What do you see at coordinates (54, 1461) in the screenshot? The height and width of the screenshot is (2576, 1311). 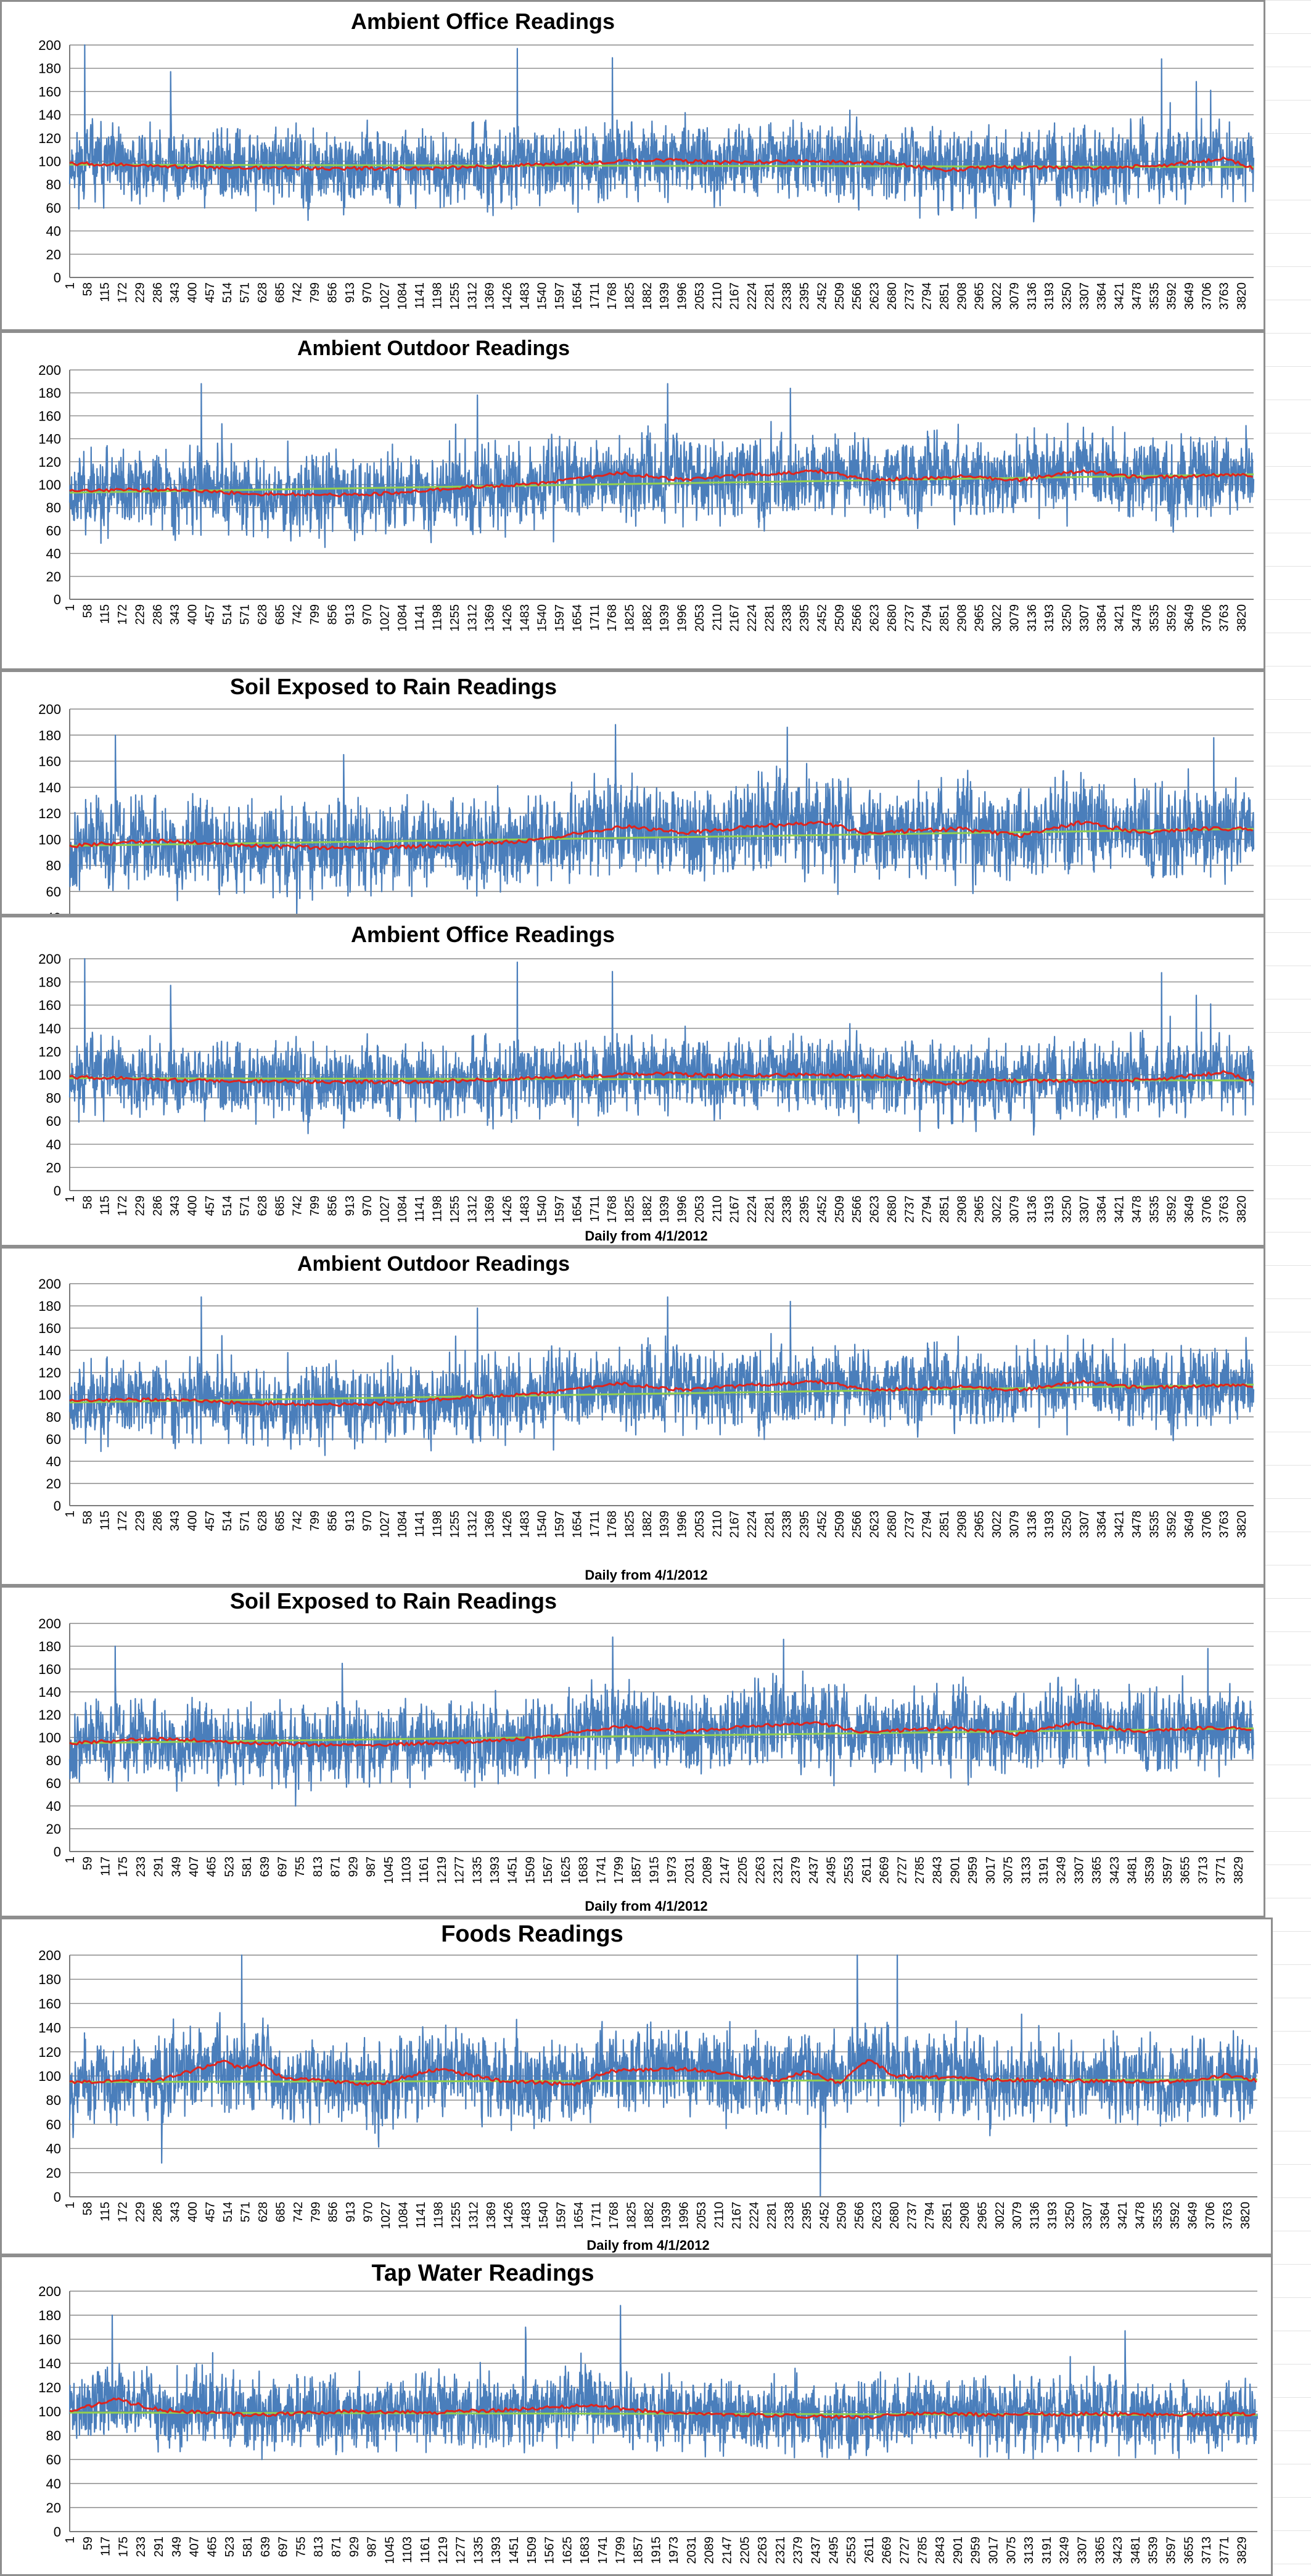 I see `y-tick-label: 40` at bounding box center [54, 1461].